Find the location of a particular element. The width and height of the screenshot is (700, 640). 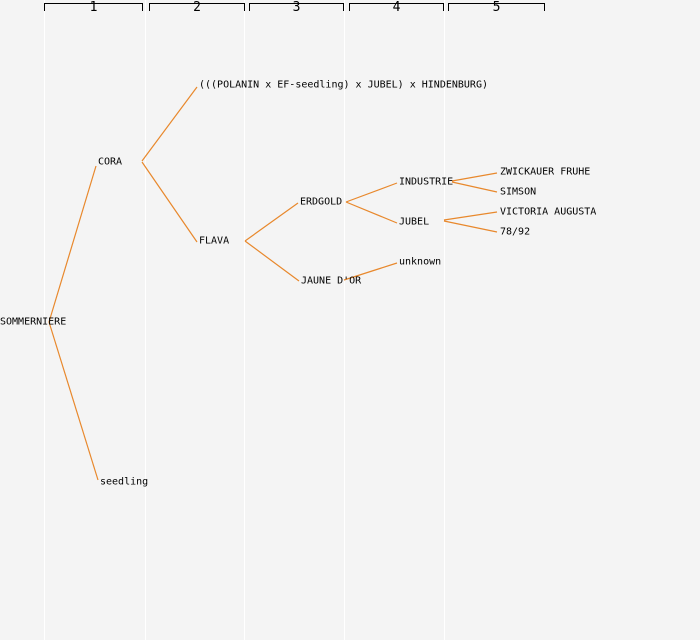

node-label-sommerniere: SOMMERNIERE is located at coordinates (33, 322).